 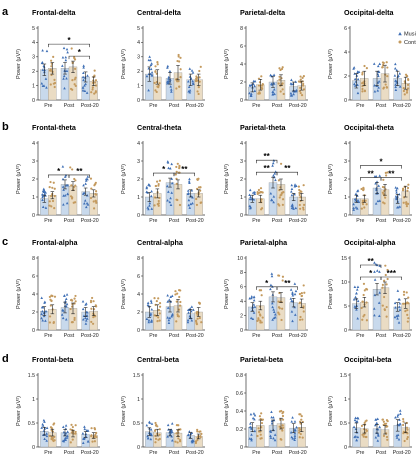 What do you see at coordinates (138, 86) in the screenshot?
I see `y-tick-label: 1` at bounding box center [138, 86].